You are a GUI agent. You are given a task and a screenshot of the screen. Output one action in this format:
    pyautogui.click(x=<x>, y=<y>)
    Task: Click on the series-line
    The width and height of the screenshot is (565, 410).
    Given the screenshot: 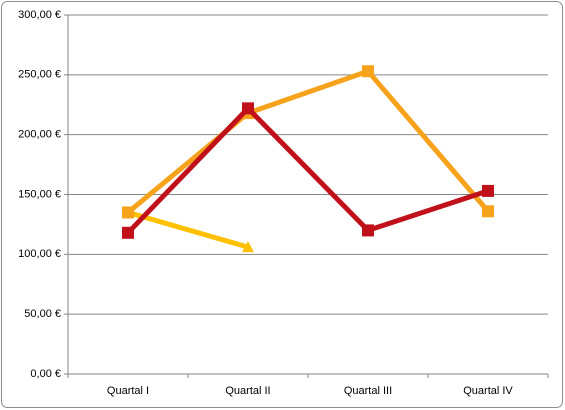 What is the action you would take?
    pyautogui.click(x=188, y=230)
    